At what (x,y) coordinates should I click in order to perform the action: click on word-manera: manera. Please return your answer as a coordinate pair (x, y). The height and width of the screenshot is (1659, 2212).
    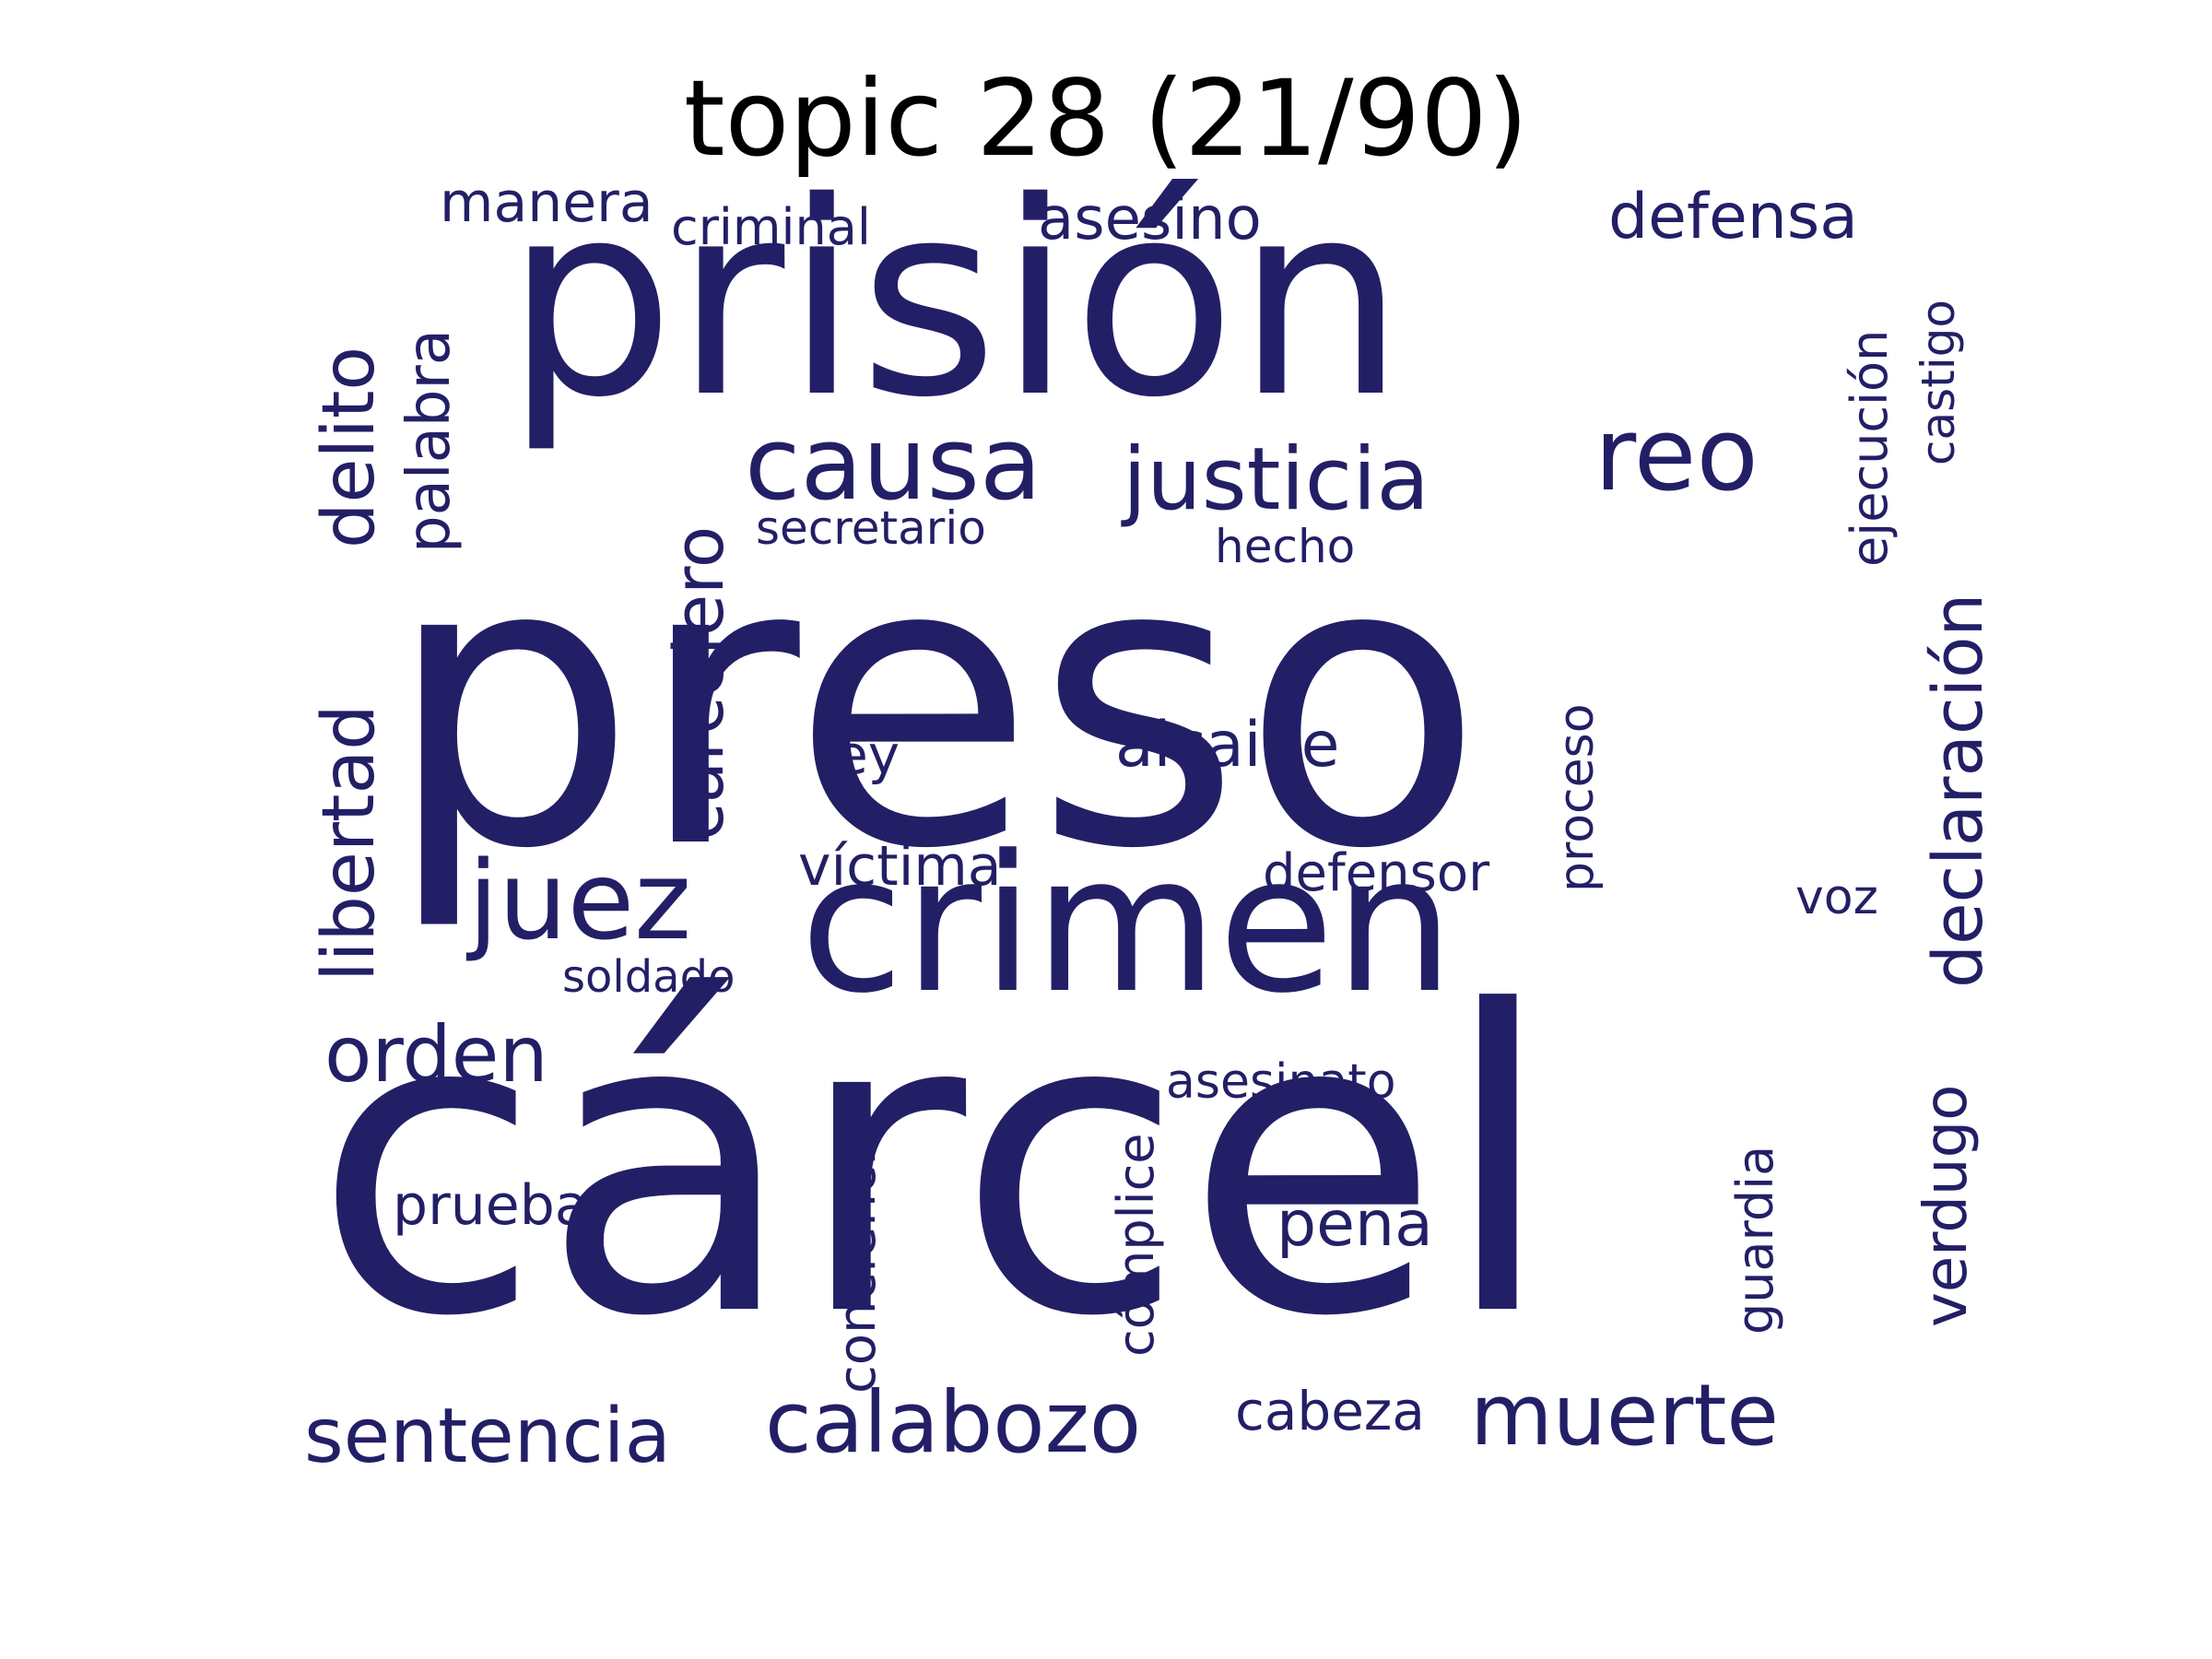
    Looking at the image, I should click on (546, 203).